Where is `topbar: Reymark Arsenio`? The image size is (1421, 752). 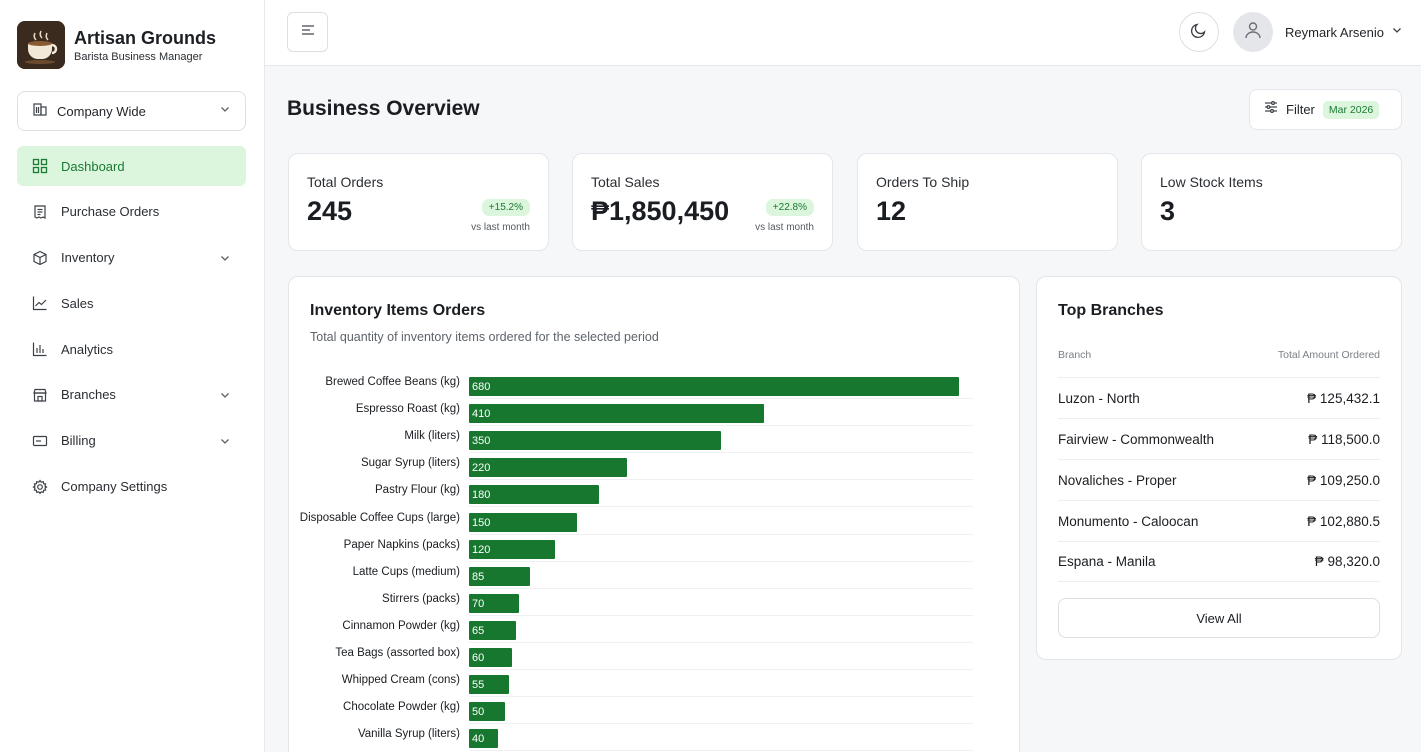
topbar: Reymark Arsenio is located at coordinates (843, 33).